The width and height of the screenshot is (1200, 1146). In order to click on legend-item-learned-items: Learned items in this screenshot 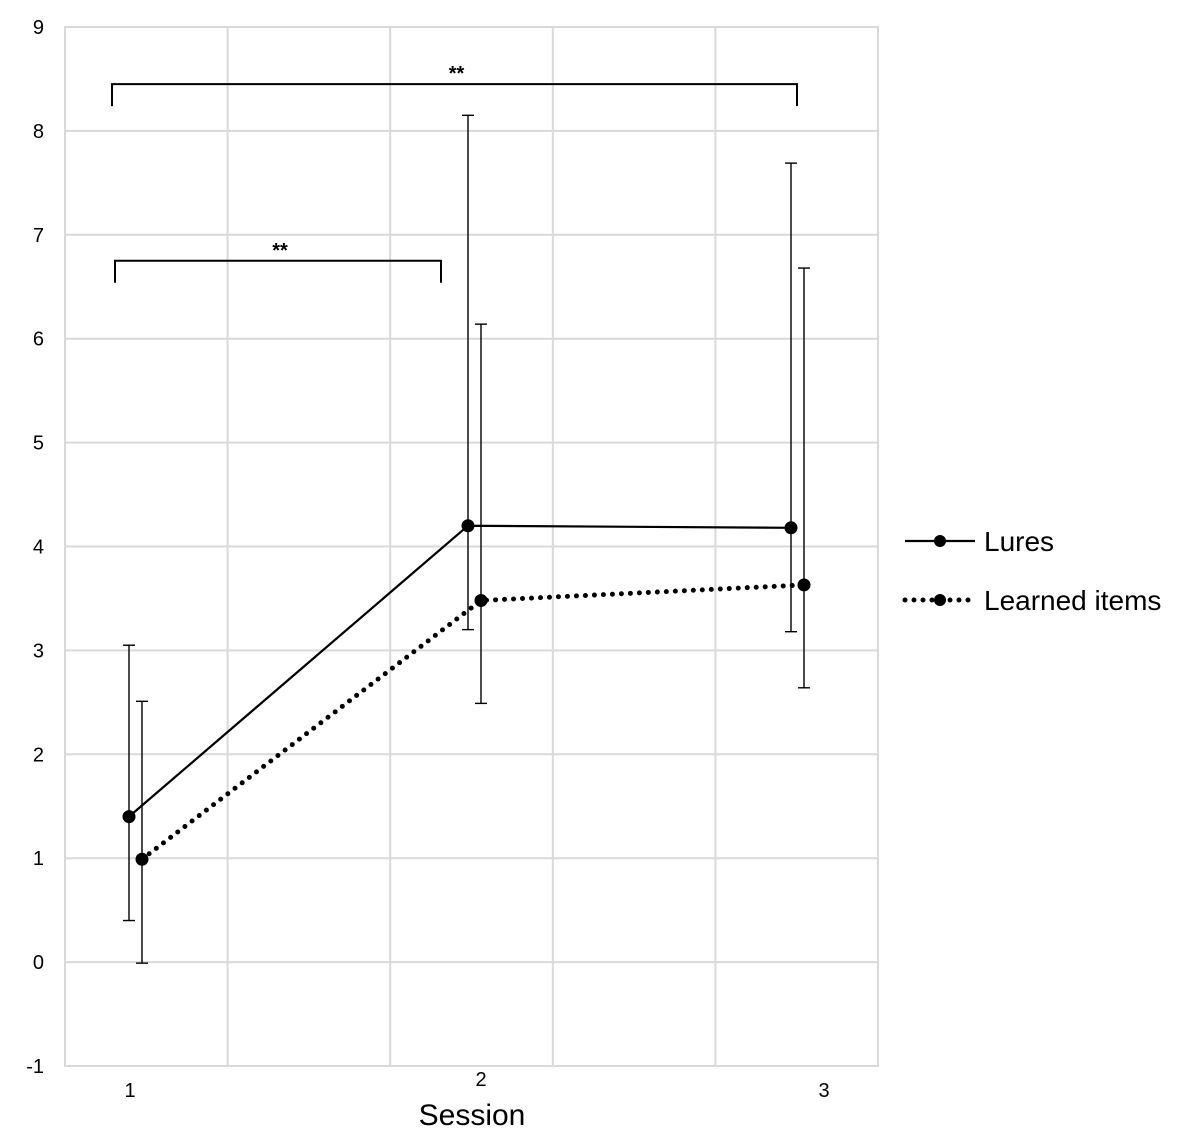, I will do `click(1031, 600)`.